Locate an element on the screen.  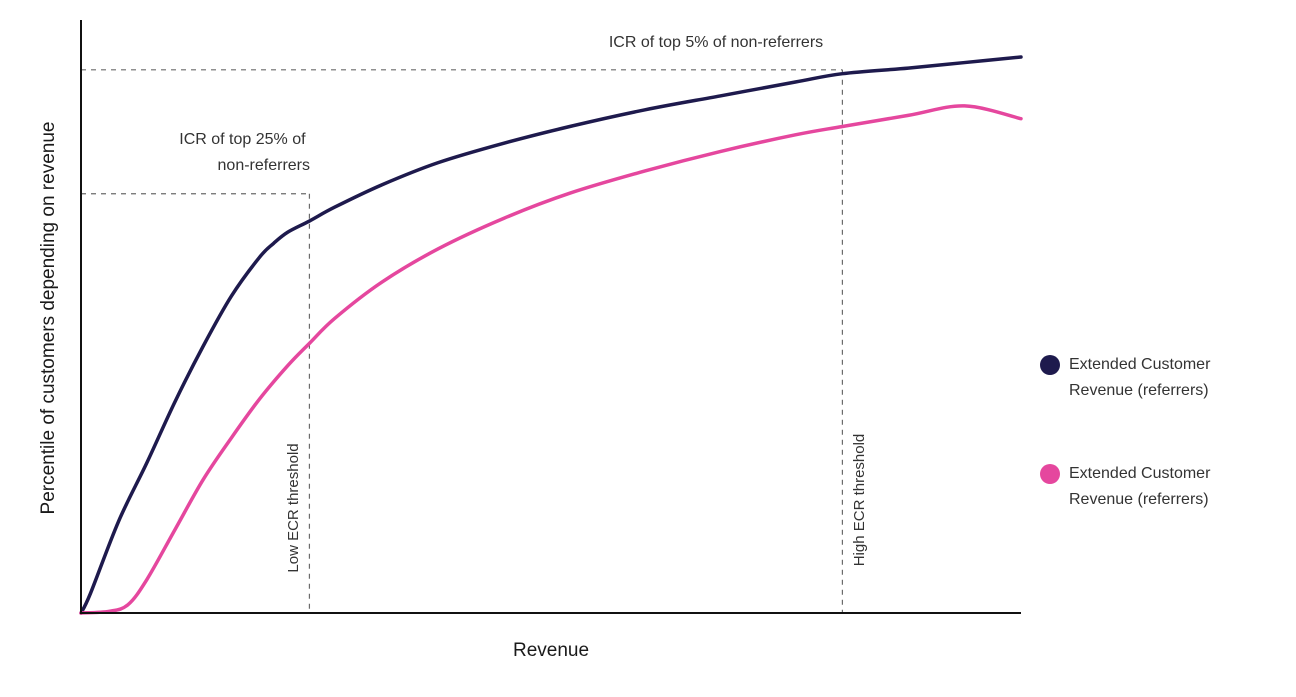
icr-top5-annotation: ICR of top 5% of non-referrers is located at coordinates (716, 42).